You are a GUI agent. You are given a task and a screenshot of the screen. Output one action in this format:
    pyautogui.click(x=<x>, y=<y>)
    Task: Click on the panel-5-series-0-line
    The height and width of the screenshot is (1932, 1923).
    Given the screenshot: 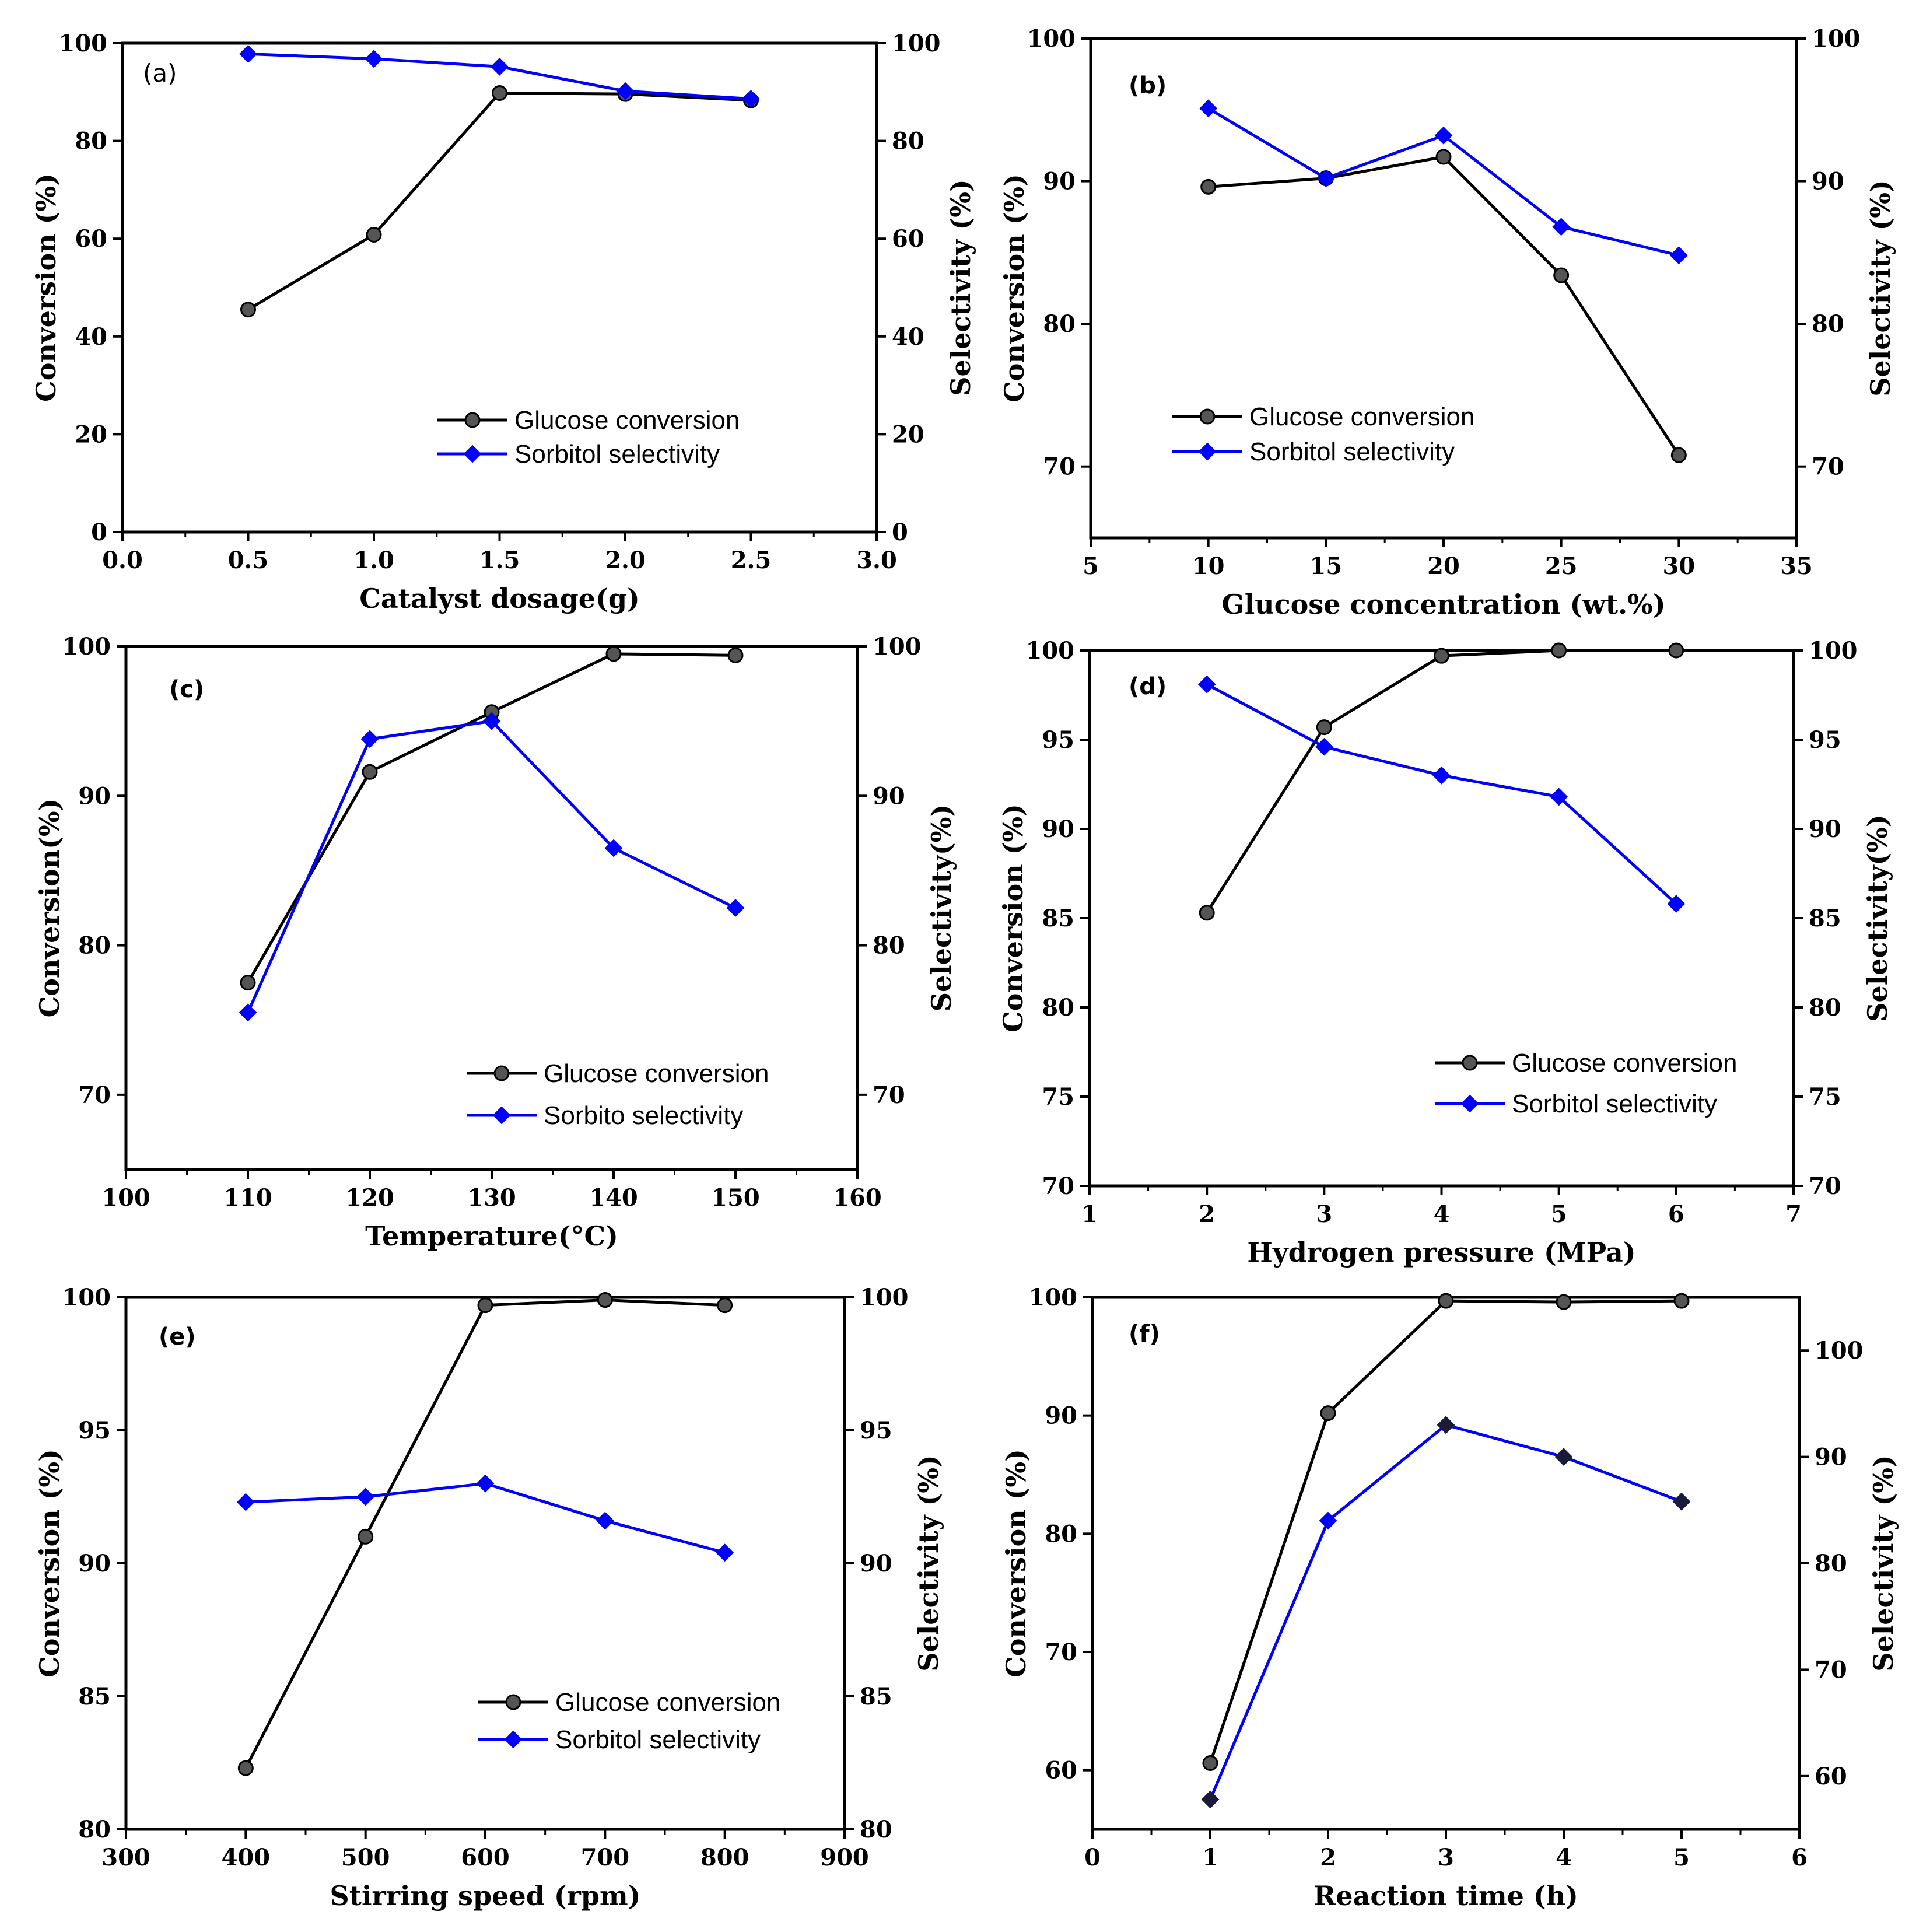 What is the action you would take?
    pyautogui.click(x=1445, y=1531)
    